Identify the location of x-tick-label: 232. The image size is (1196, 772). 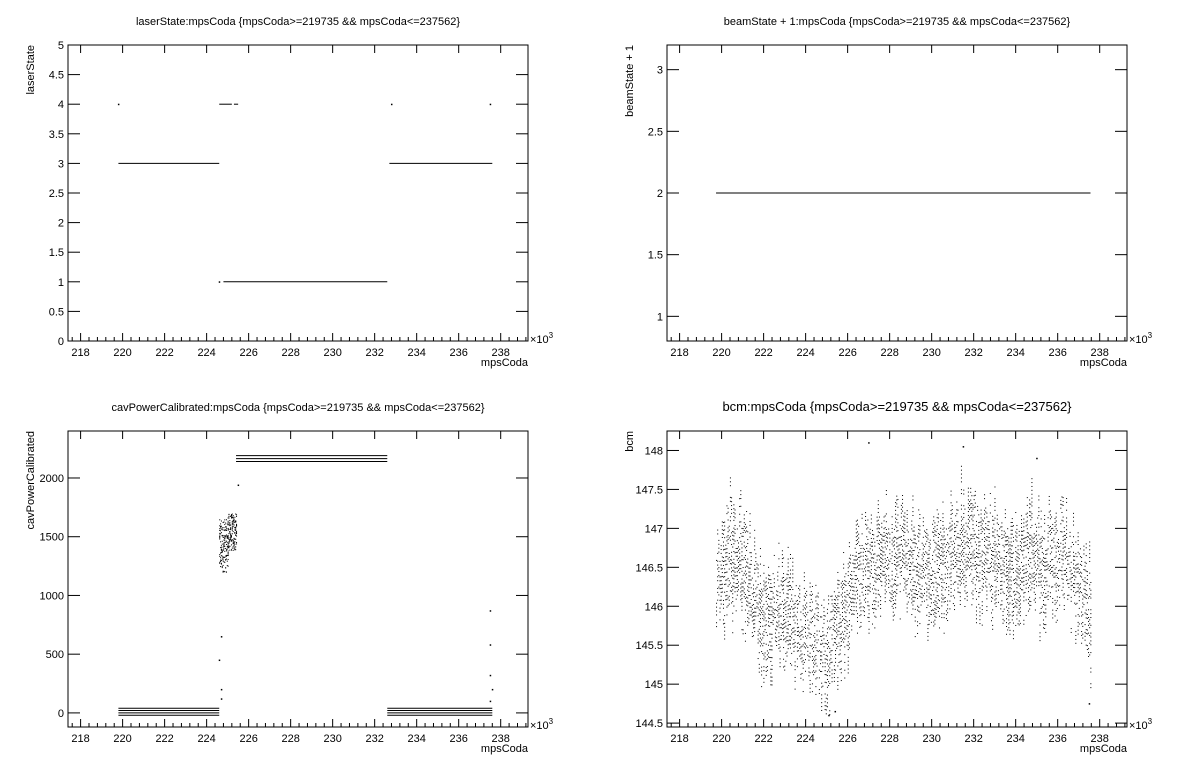
(374, 353).